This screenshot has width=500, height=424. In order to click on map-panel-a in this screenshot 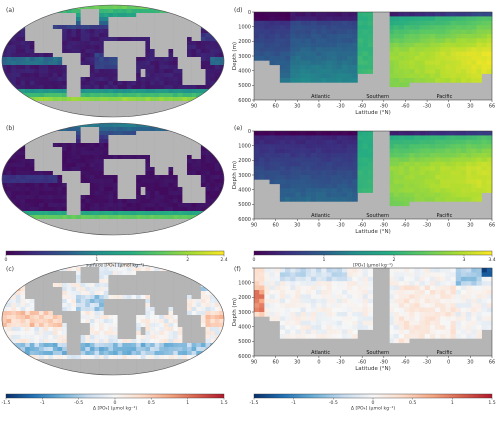, I will do `click(113, 61)`.